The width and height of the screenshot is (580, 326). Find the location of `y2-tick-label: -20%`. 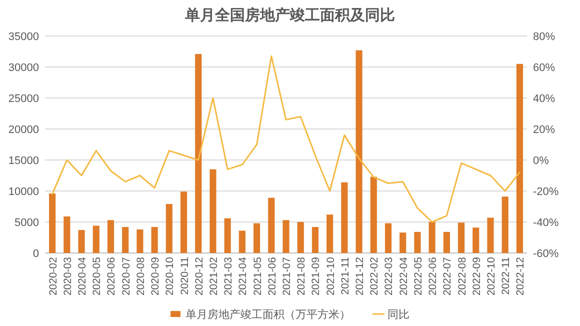

y2-tick-label: -20% is located at coordinates (546, 192).